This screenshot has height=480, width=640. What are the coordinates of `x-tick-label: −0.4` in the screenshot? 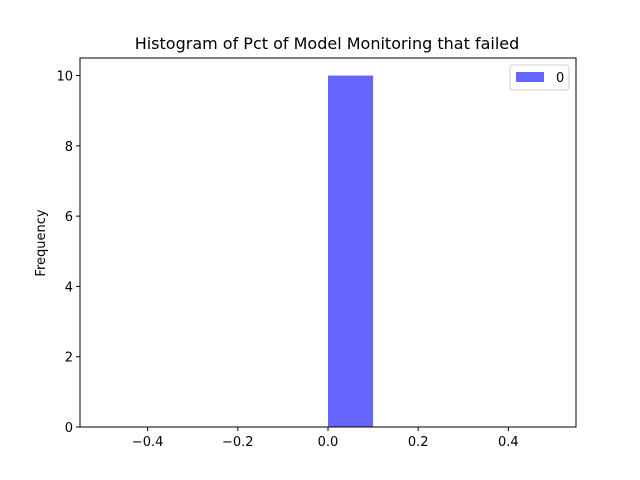 It's located at (148, 442).